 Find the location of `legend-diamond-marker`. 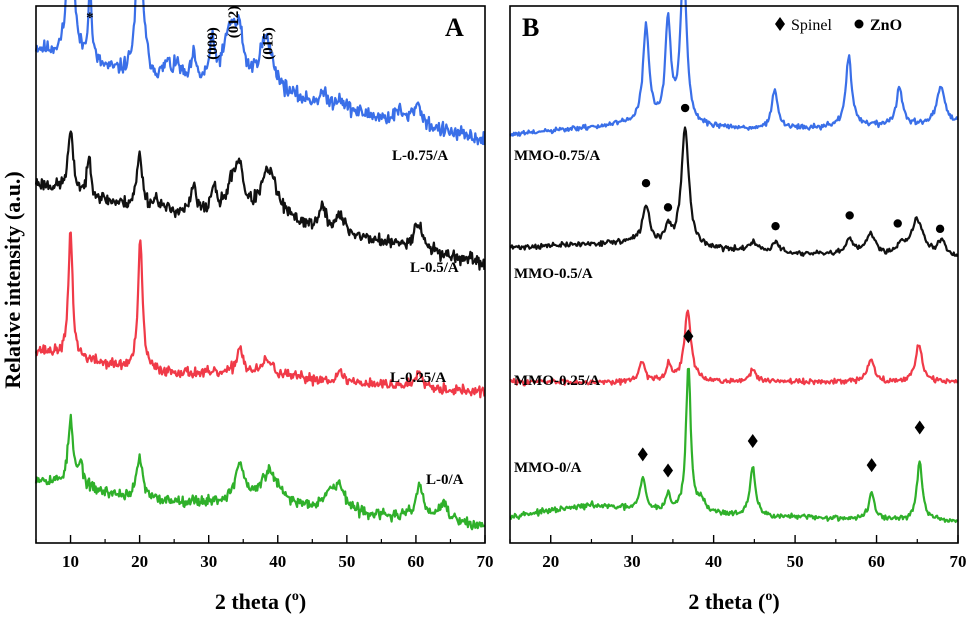

legend-diamond-marker is located at coordinates (780, 24).